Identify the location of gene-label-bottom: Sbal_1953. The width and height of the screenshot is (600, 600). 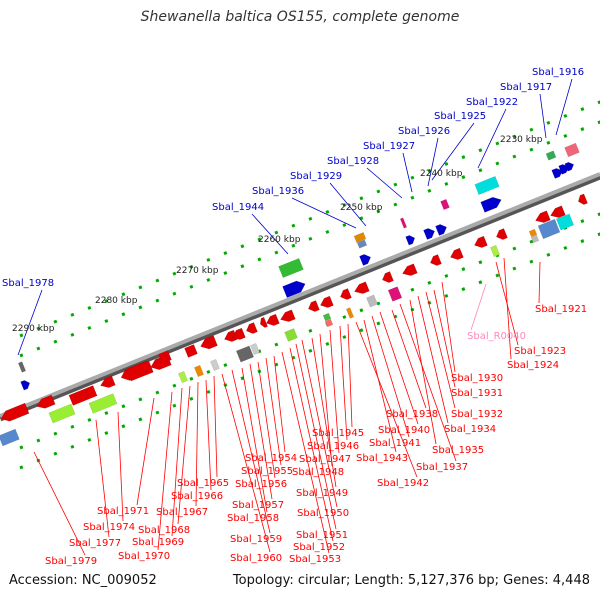
(315, 559).